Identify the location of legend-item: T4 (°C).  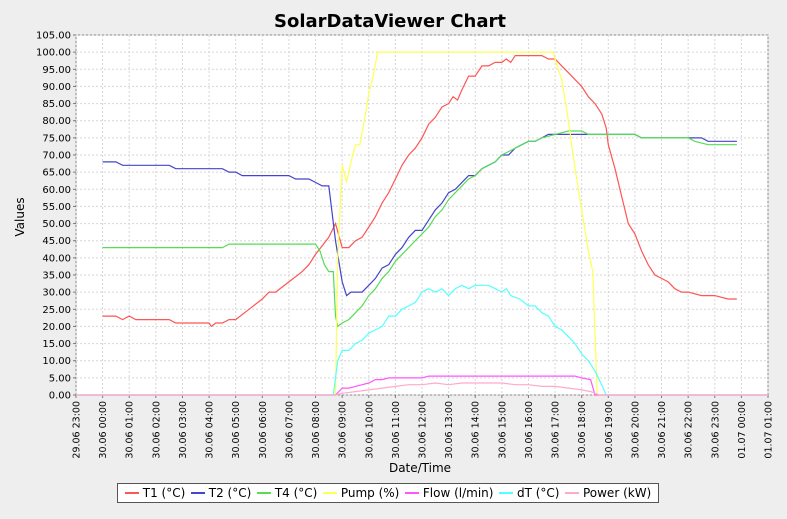
(287, 493).